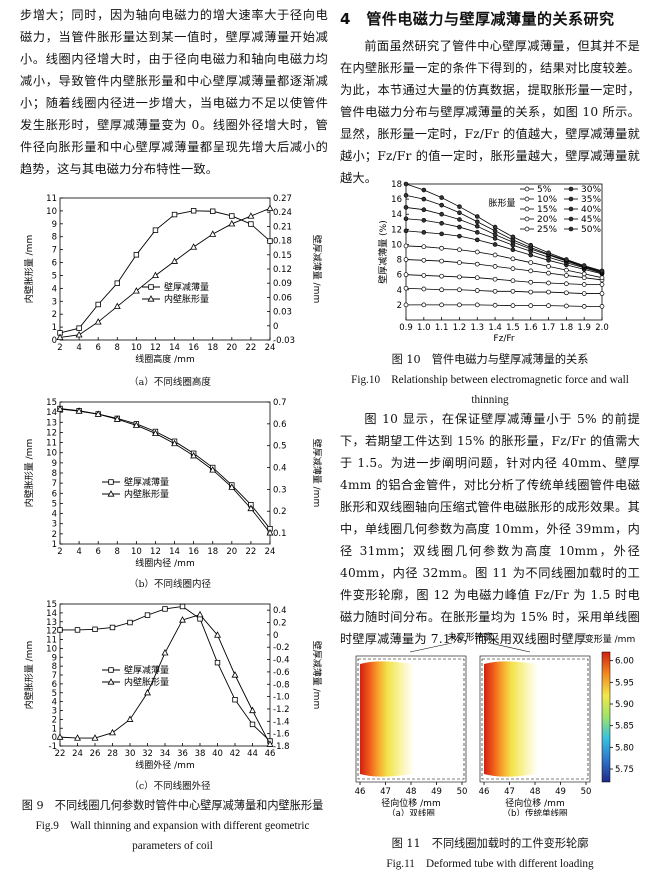  I want to click on y-tick-label: 10, so click(51, 454).